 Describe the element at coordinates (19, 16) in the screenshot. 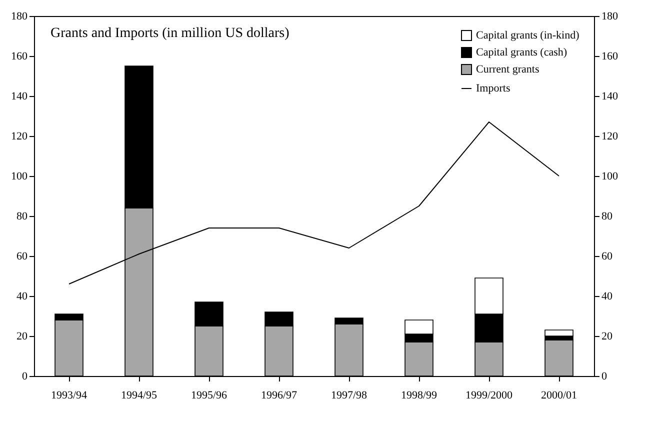

I see `y-tick-label: 180` at that location.